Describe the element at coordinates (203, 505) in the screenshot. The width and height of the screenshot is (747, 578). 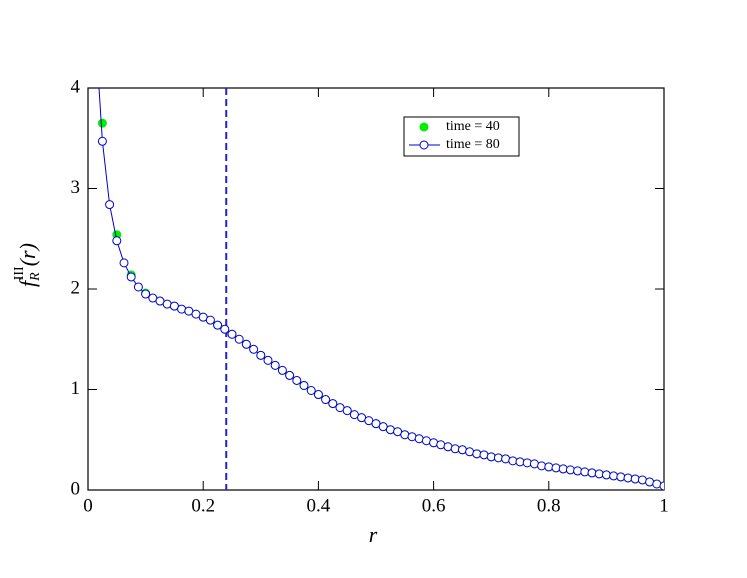
I see `x-tick-label: 0.2` at that location.